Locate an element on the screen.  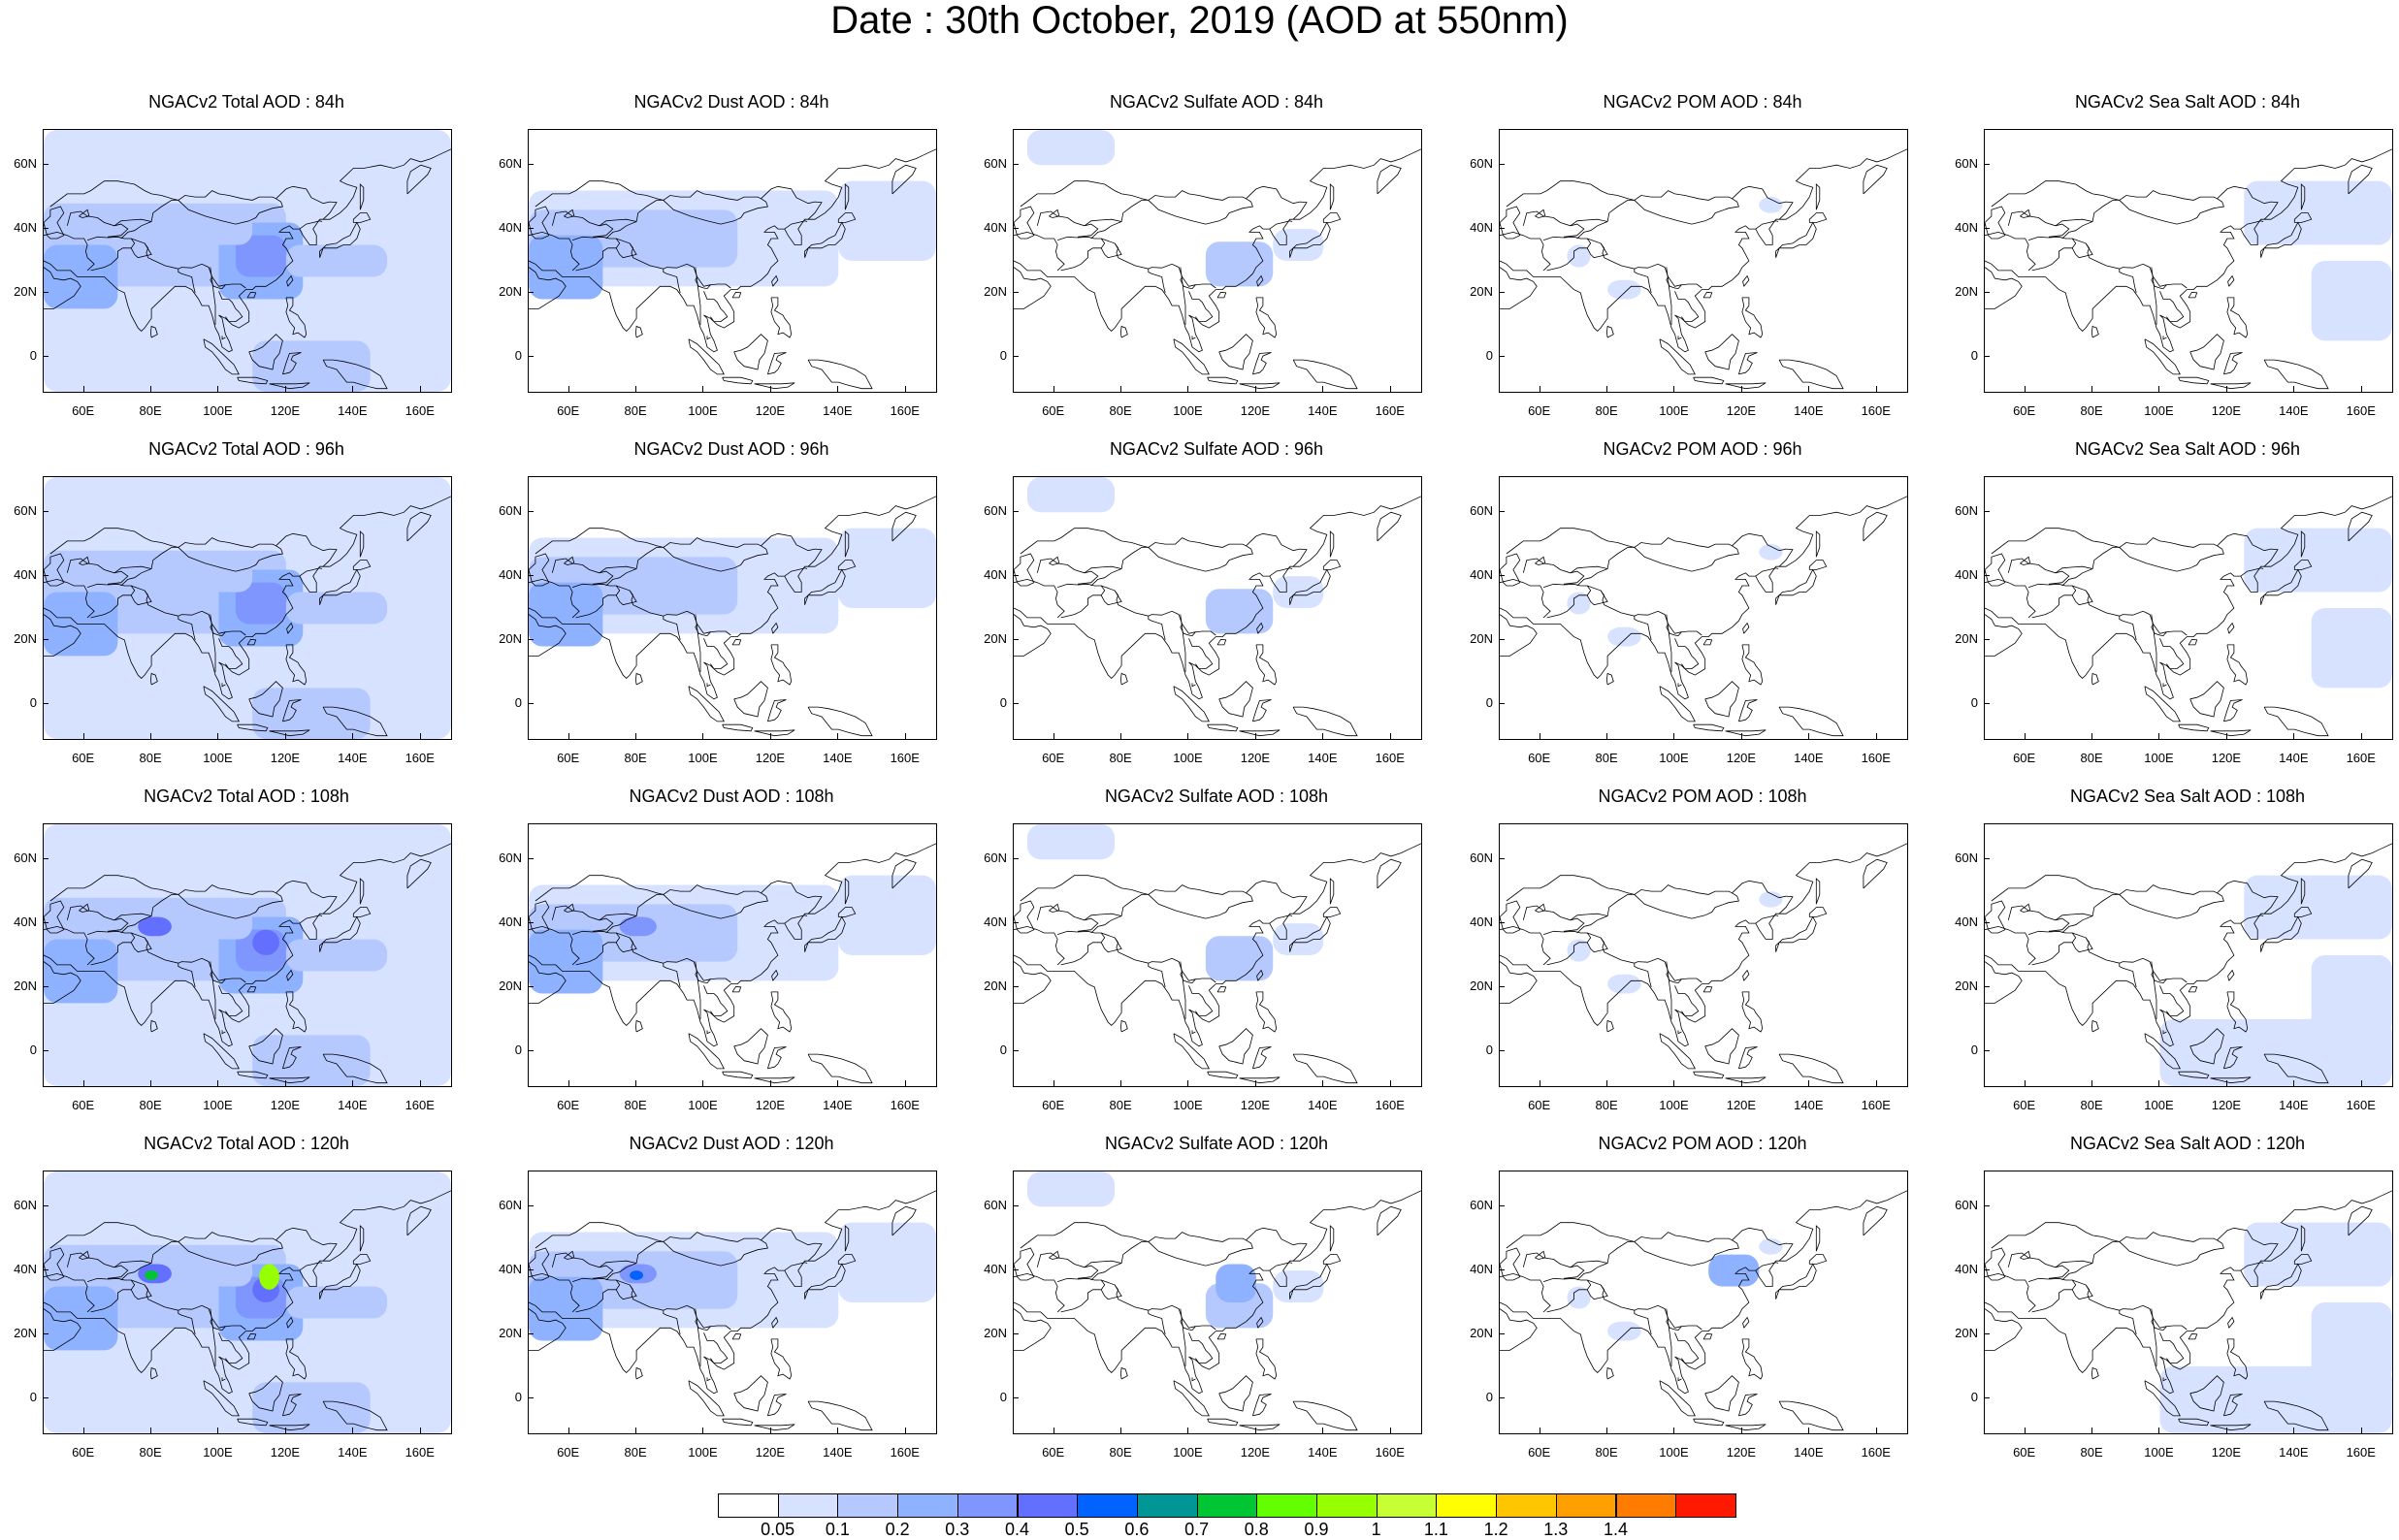
lon-tick-label: 140E is located at coordinates (353, 410).